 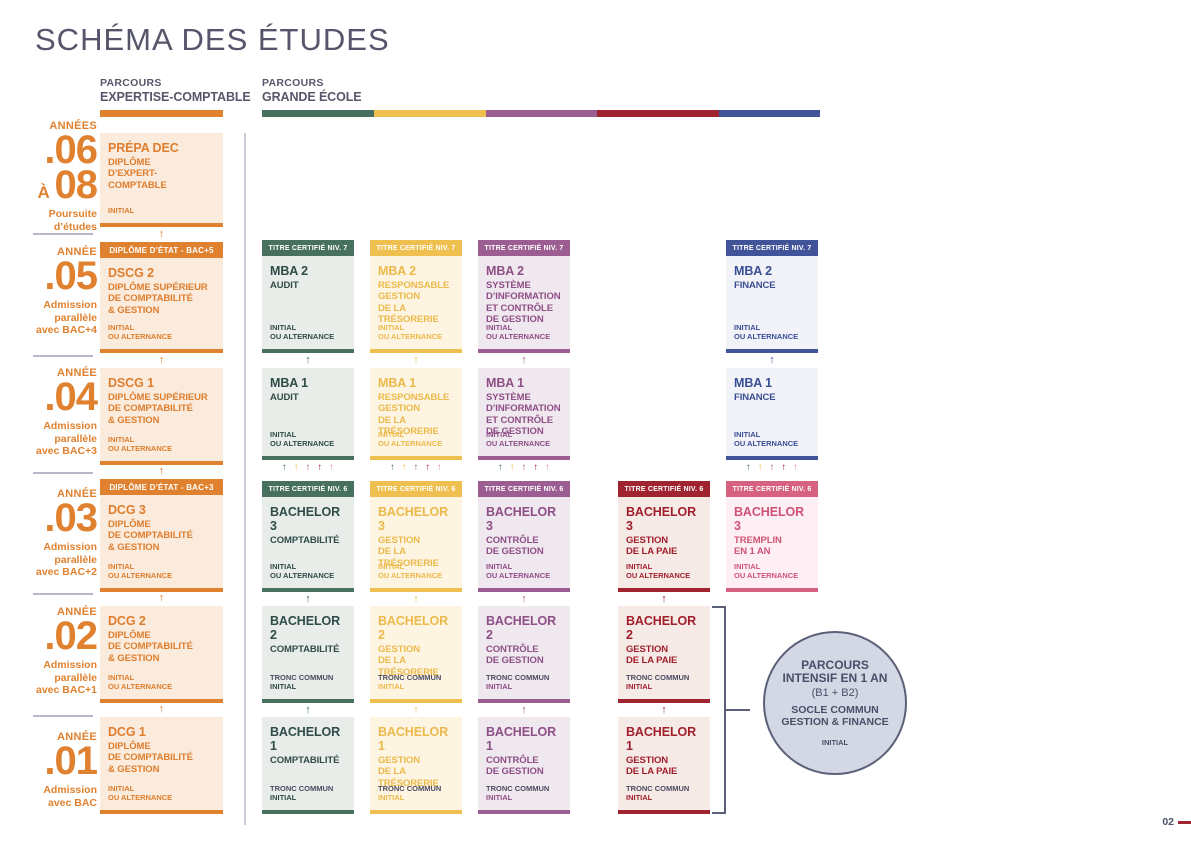 What do you see at coordinates (71, 761) in the screenshot?
I see `year-number: .01` at bounding box center [71, 761].